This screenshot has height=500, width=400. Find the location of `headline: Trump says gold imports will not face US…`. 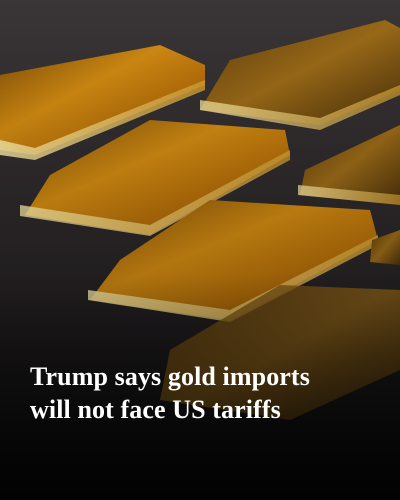

headline: Trump says gold imports will not face US… is located at coordinates (170, 393).